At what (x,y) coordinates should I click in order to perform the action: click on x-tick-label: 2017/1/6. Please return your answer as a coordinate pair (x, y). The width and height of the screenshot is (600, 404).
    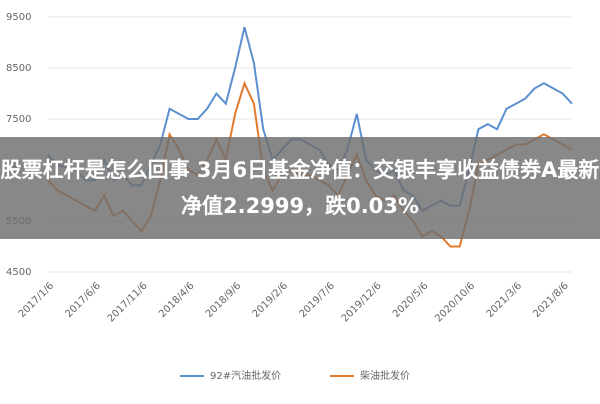
    Looking at the image, I should click on (37, 300).